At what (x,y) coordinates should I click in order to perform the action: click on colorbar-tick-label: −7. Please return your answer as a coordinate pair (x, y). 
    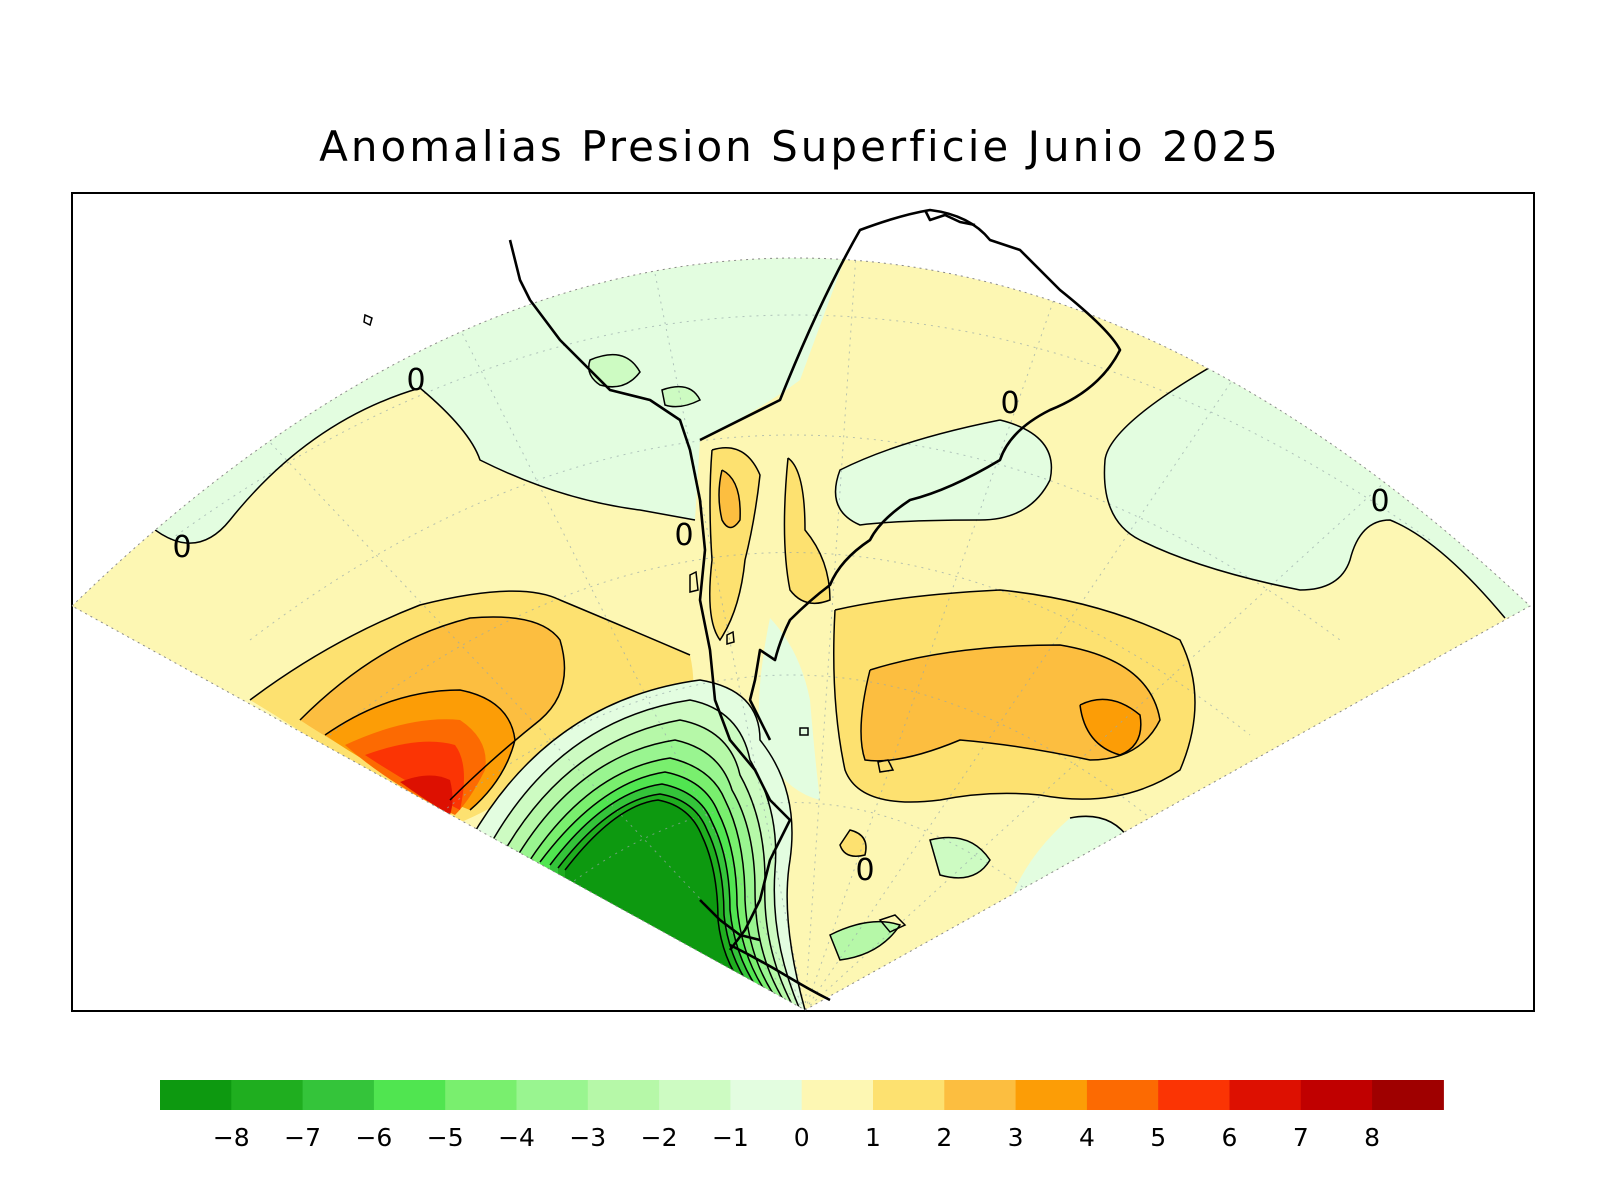
    Looking at the image, I should click on (302, 1137).